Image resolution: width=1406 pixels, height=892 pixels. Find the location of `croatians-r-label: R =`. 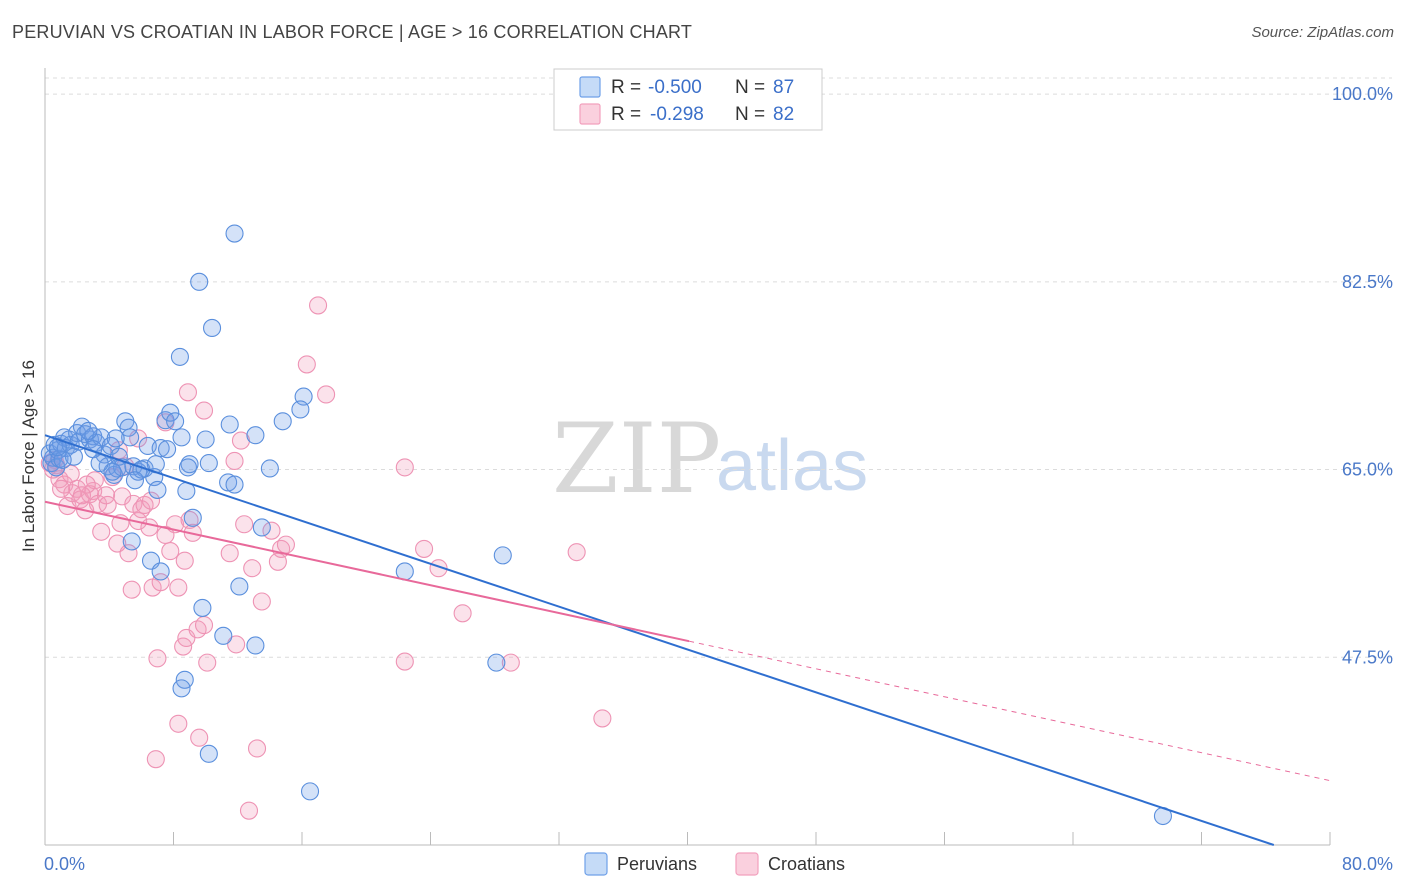

croatians-r-label: R = is located at coordinates (626, 114).